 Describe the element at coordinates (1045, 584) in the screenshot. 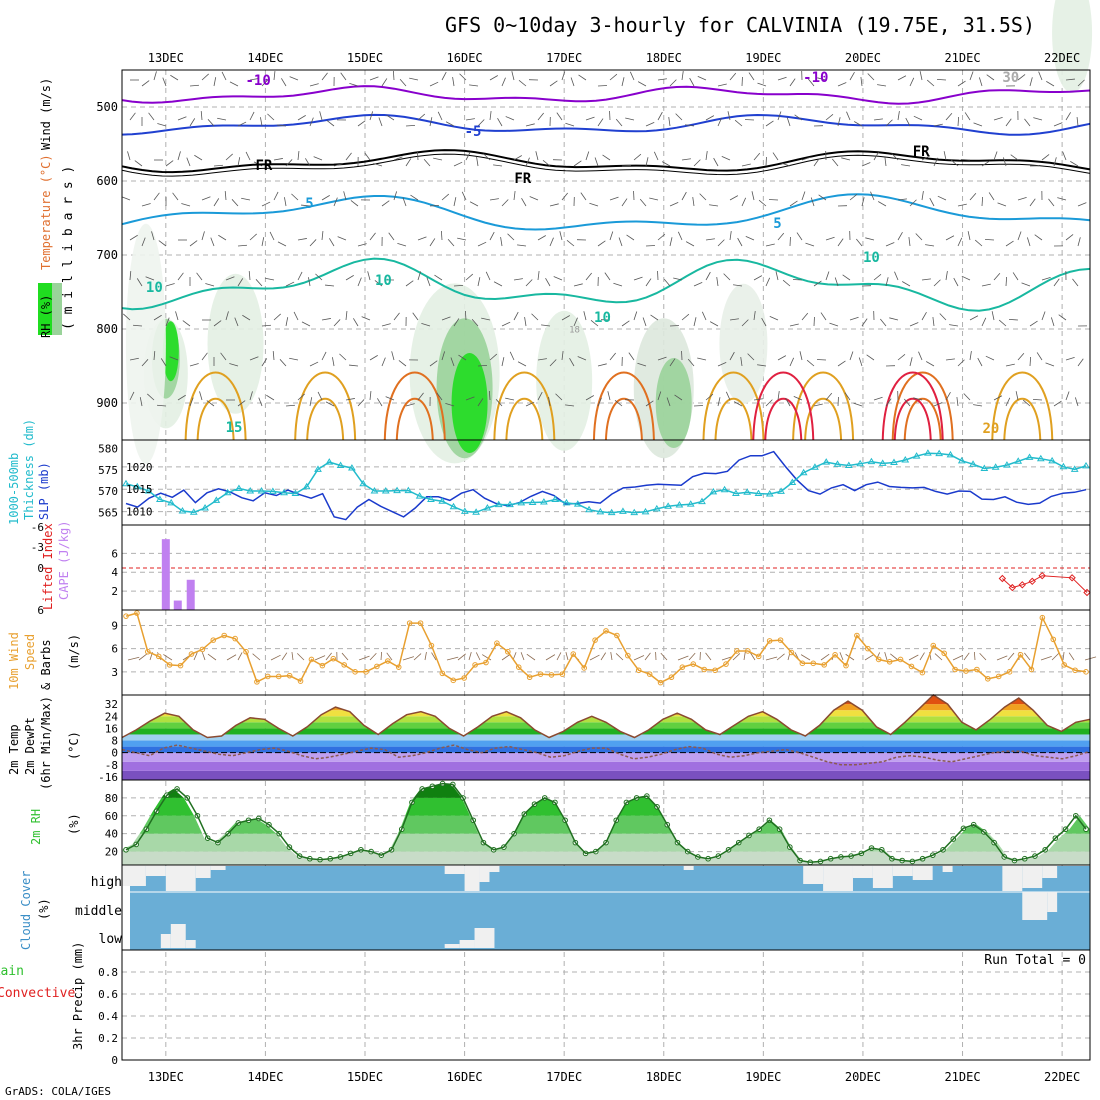

I see `li-line` at that location.